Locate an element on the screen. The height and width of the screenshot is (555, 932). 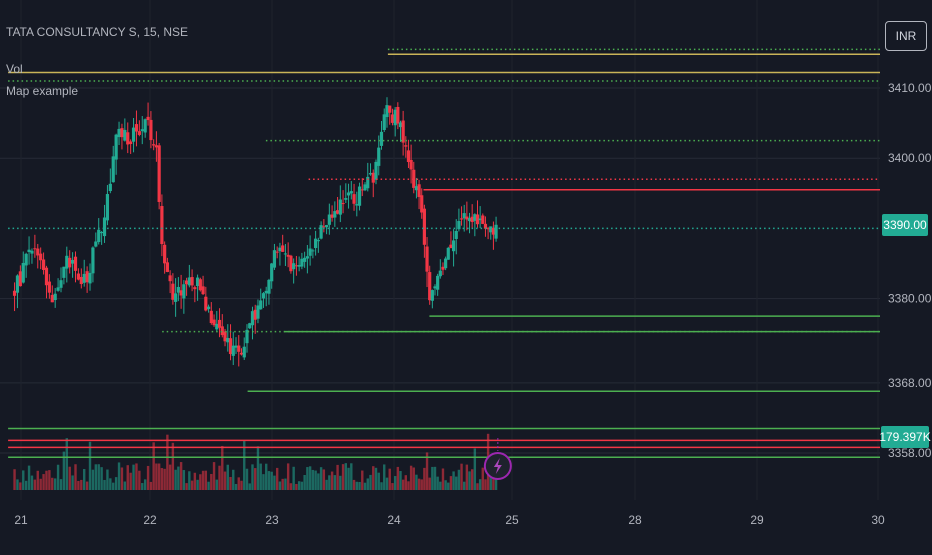
indicator-legend: Vol Map example is located at coordinates (42, 80).